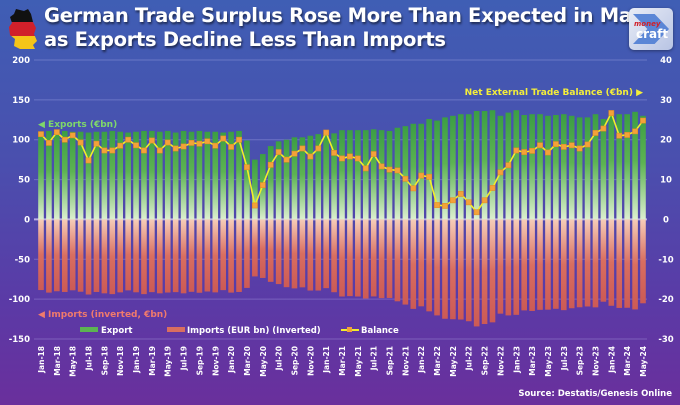 The width and height of the screenshot is (680, 405). I want to click on left-axis-tick: -50, so click(22, 260).